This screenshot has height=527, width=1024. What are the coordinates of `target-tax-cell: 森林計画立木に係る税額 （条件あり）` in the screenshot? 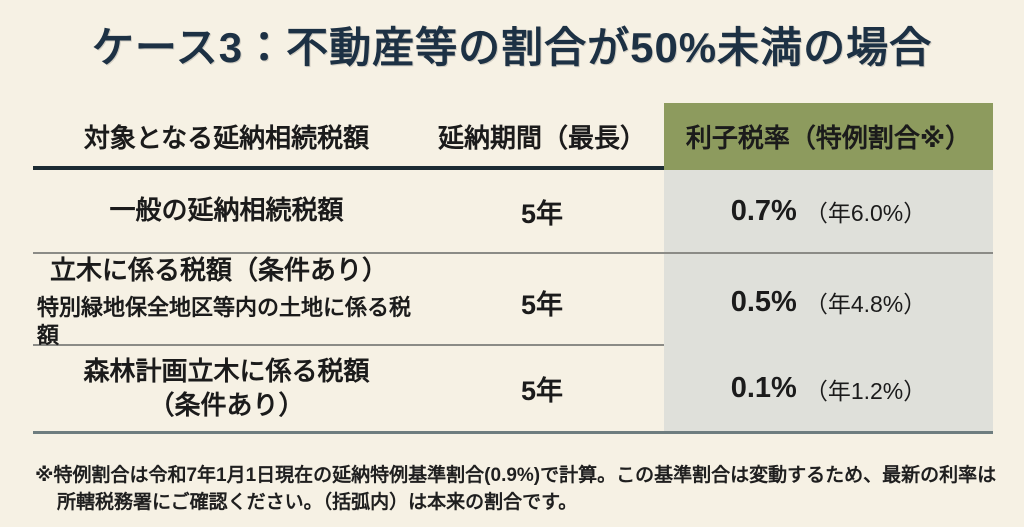 It's located at (226, 389).